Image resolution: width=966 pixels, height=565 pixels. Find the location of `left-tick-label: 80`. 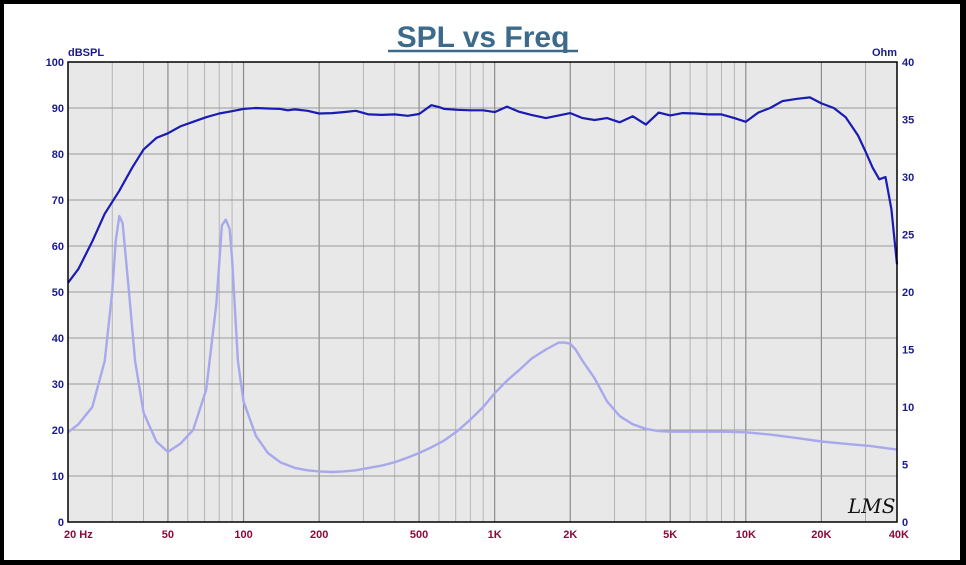

left-tick-label: 80 is located at coordinates (58, 155).